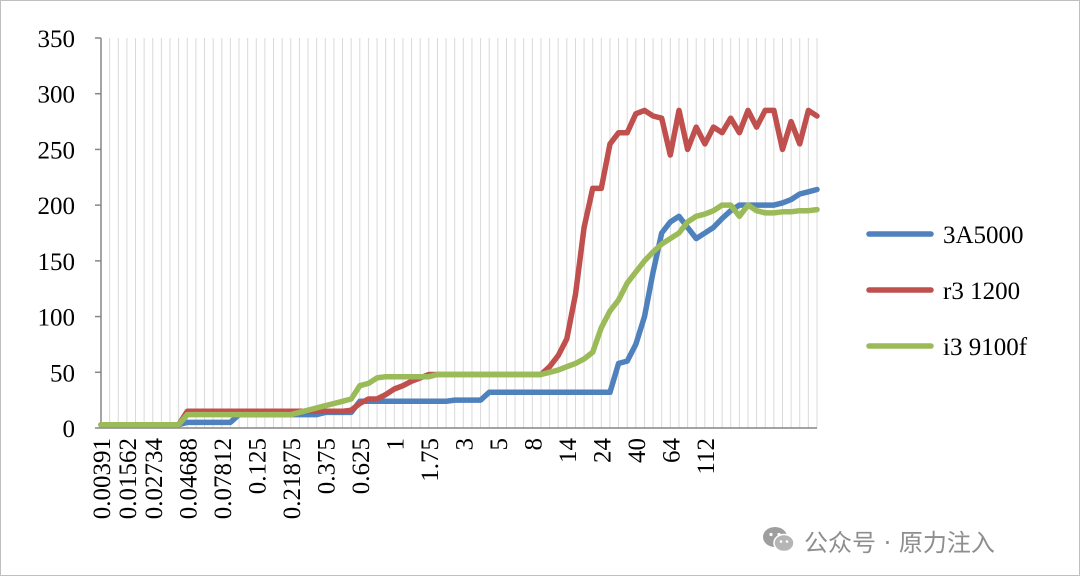 The height and width of the screenshot is (581, 1080). What do you see at coordinates (533, 444) in the screenshot?
I see `x-tick-label: 8` at bounding box center [533, 444].